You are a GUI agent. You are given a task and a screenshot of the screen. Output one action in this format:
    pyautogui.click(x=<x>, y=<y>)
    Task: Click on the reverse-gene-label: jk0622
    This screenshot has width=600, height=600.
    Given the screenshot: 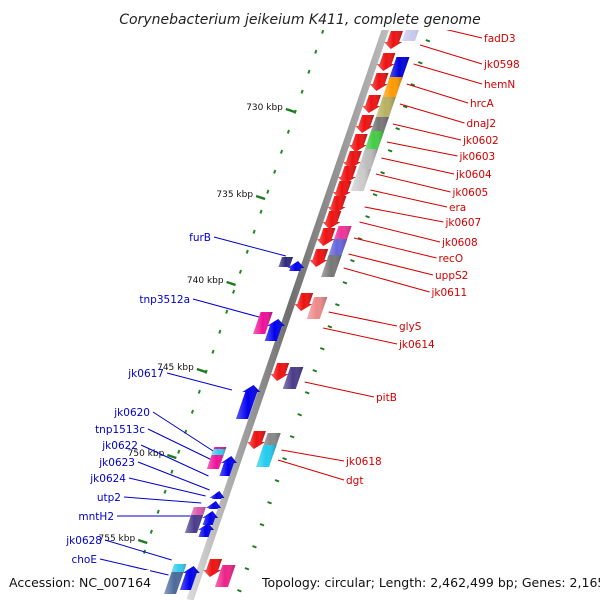 What is the action you would take?
    pyautogui.click(x=119, y=446)
    